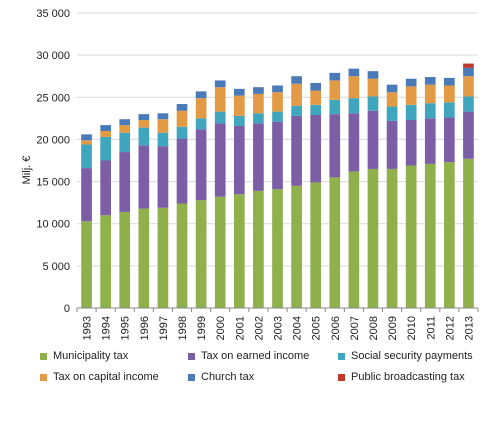  Describe the element at coordinates (91, 356) in the screenshot. I see `legend-label: Municipality tax` at that location.